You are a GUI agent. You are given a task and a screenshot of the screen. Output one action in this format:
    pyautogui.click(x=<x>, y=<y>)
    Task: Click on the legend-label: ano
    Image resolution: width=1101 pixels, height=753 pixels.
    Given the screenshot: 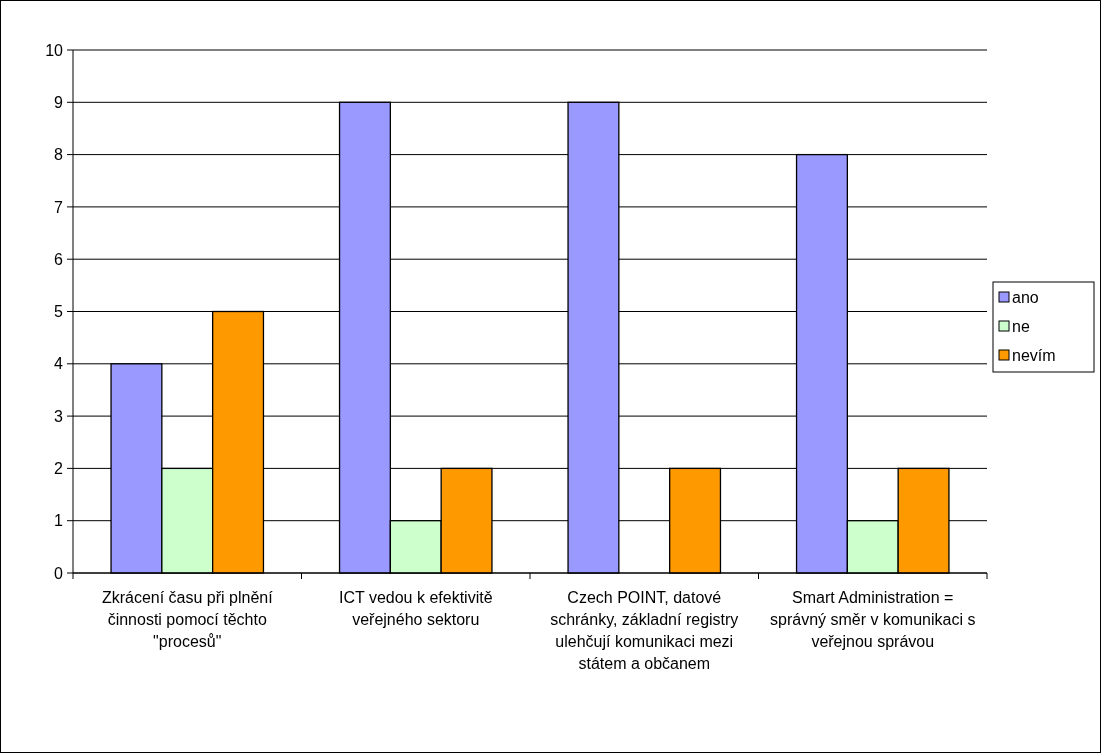 What is the action you would take?
    pyautogui.click(x=1025, y=297)
    